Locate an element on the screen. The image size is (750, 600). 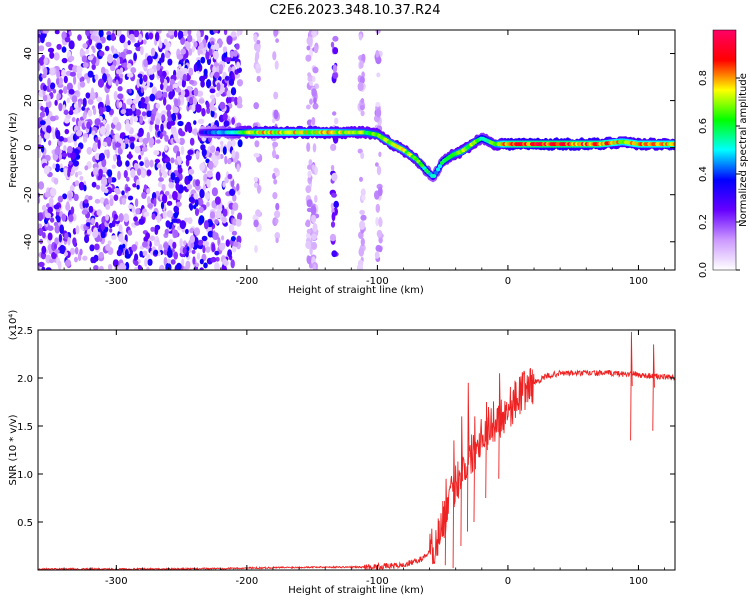
y-tick-label: 2.0 is located at coordinates (25, 379).